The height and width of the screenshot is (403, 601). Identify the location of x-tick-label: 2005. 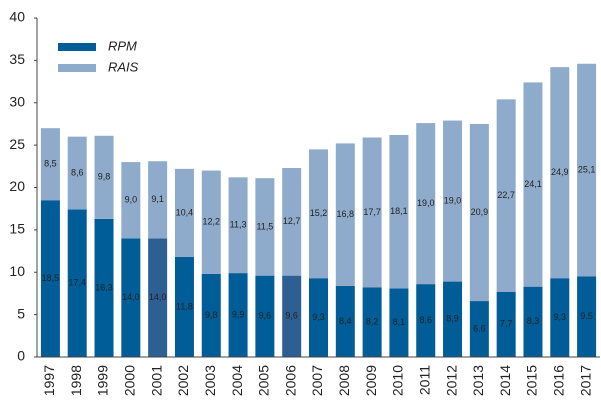
(264, 380).